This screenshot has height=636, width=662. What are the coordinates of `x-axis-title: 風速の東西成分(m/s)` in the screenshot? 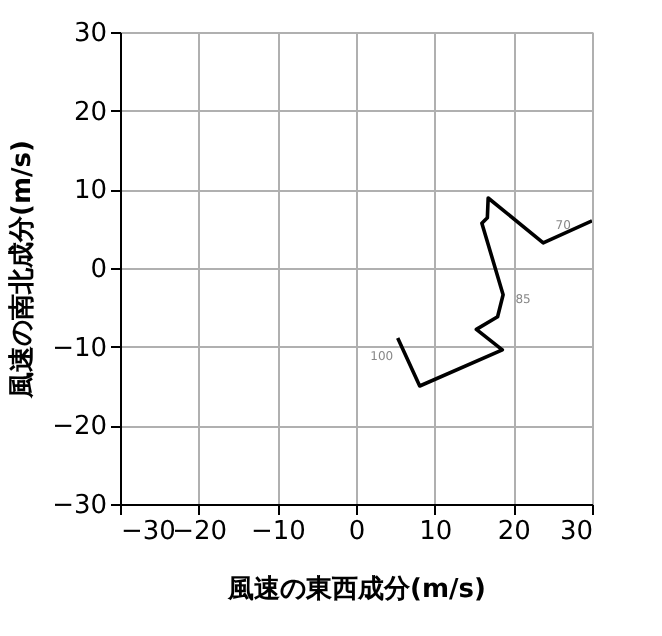 It's located at (356, 590).